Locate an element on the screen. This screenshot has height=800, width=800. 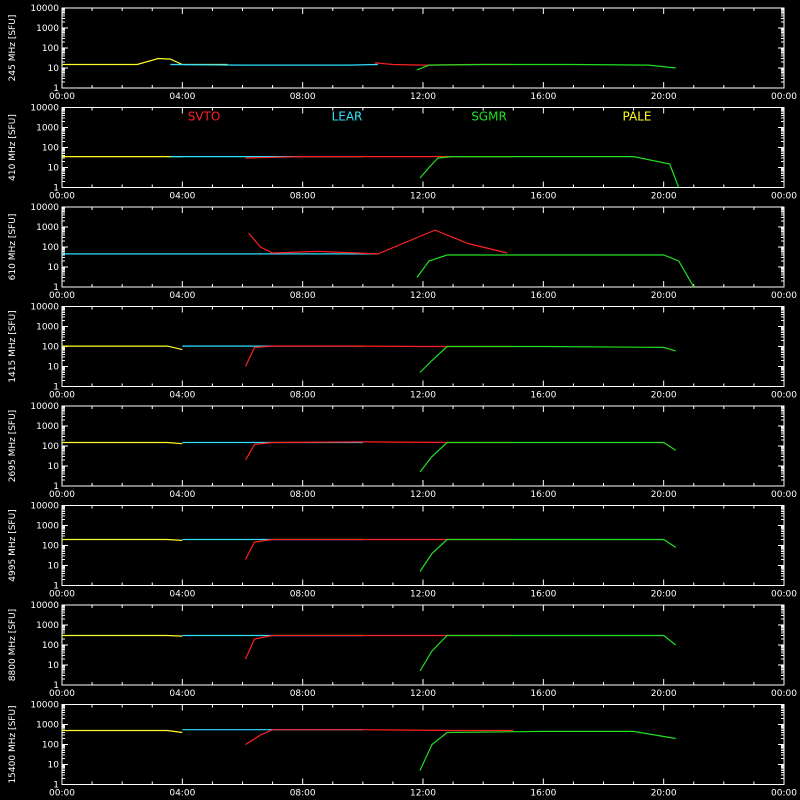
y-axis-label: 4995 MHz [SFU] is located at coordinates (13, 545).